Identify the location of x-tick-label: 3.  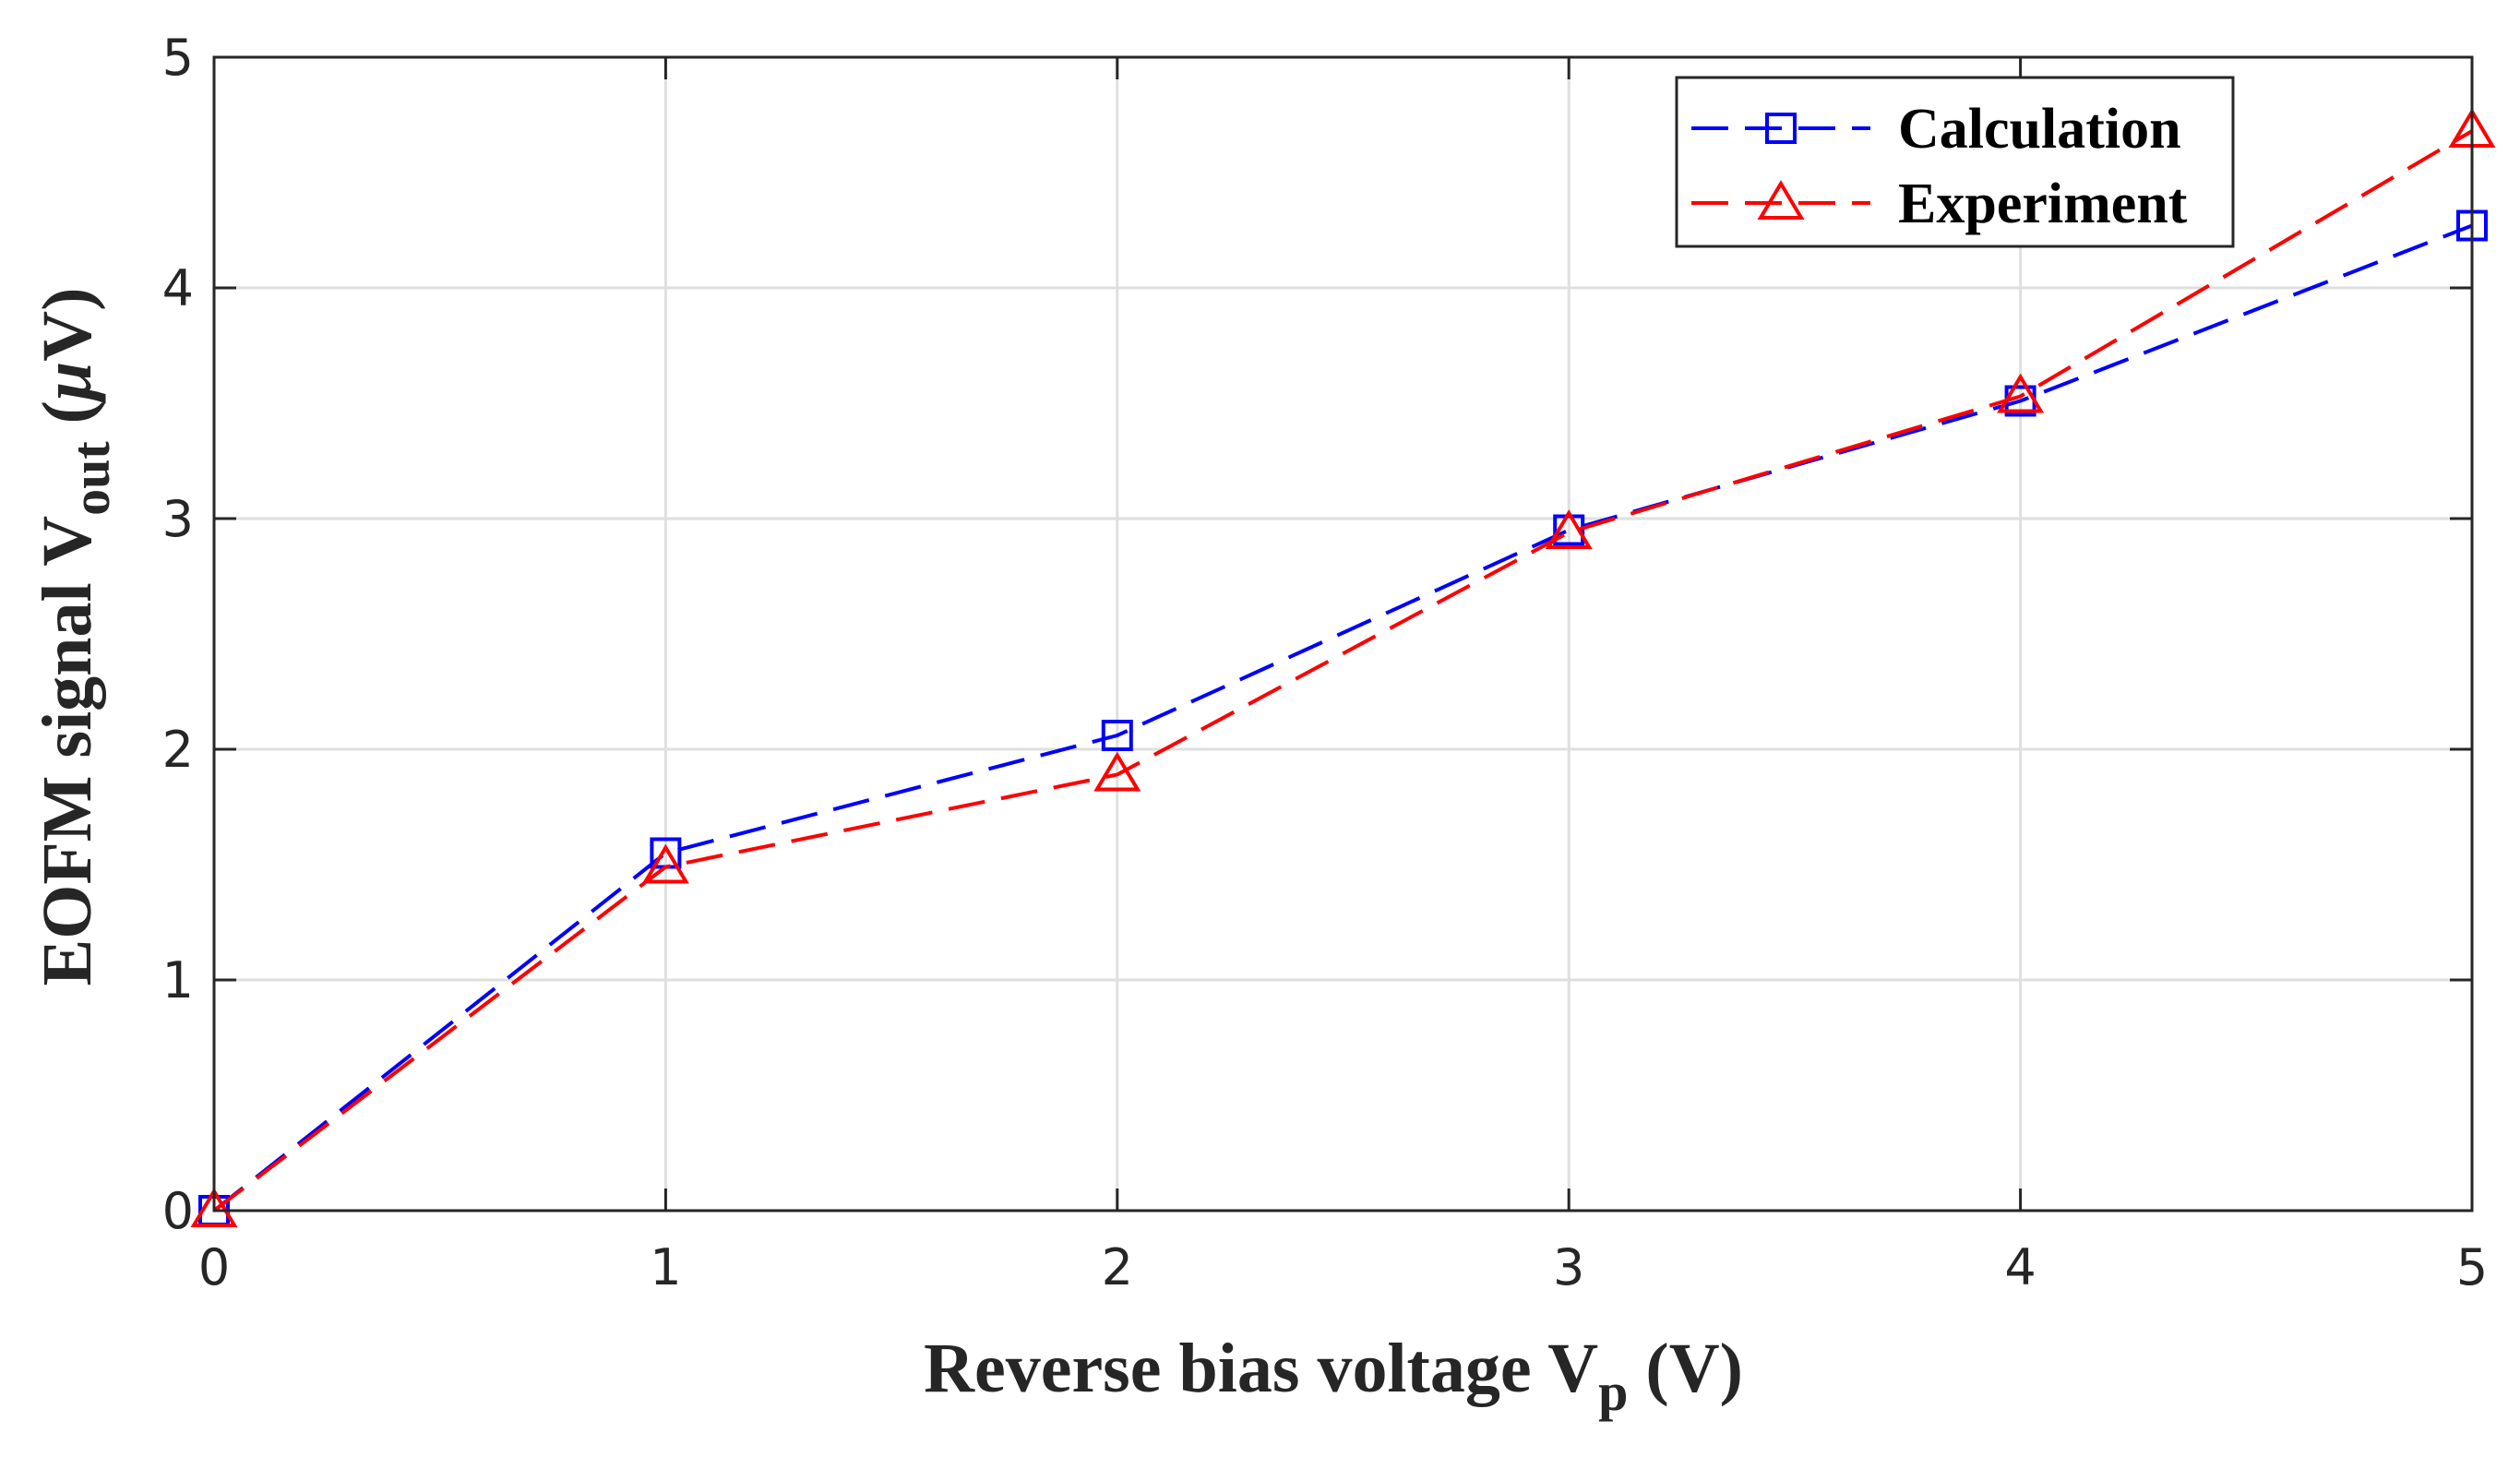
(1568, 1267).